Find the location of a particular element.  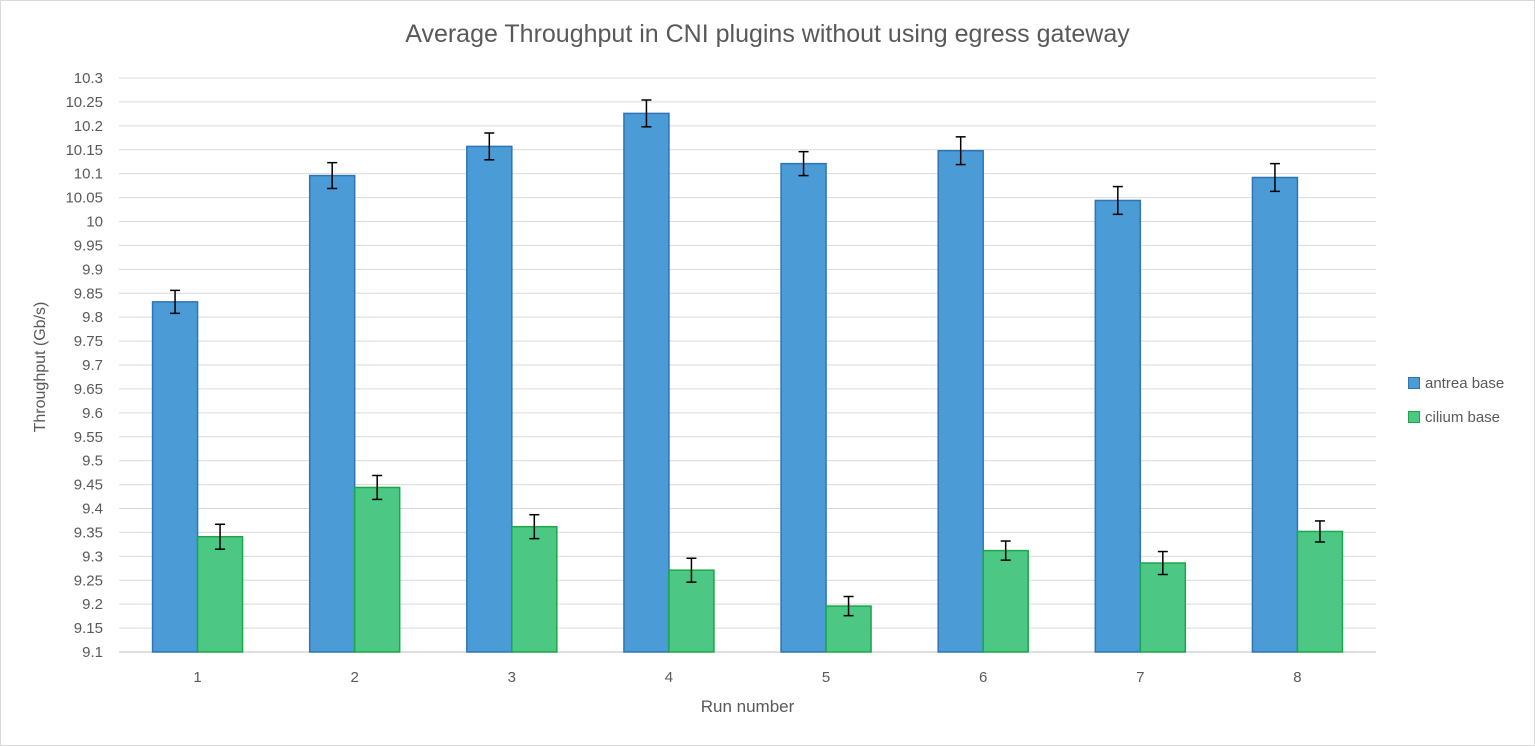

y-tick-label: 10 is located at coordinates (94, 222).